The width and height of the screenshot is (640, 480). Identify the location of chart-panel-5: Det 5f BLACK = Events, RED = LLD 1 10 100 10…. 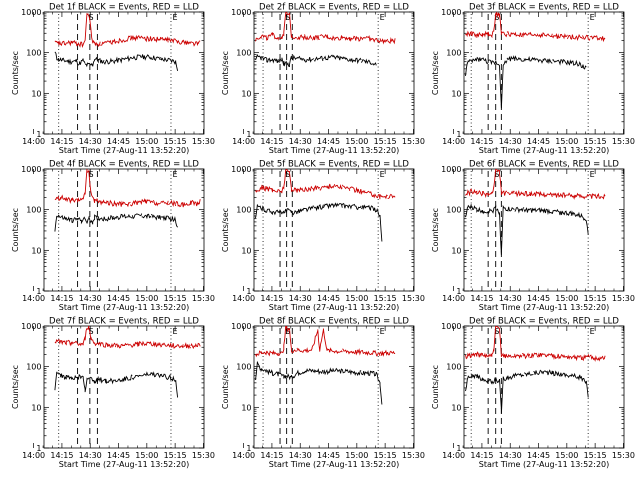
(323, 236).